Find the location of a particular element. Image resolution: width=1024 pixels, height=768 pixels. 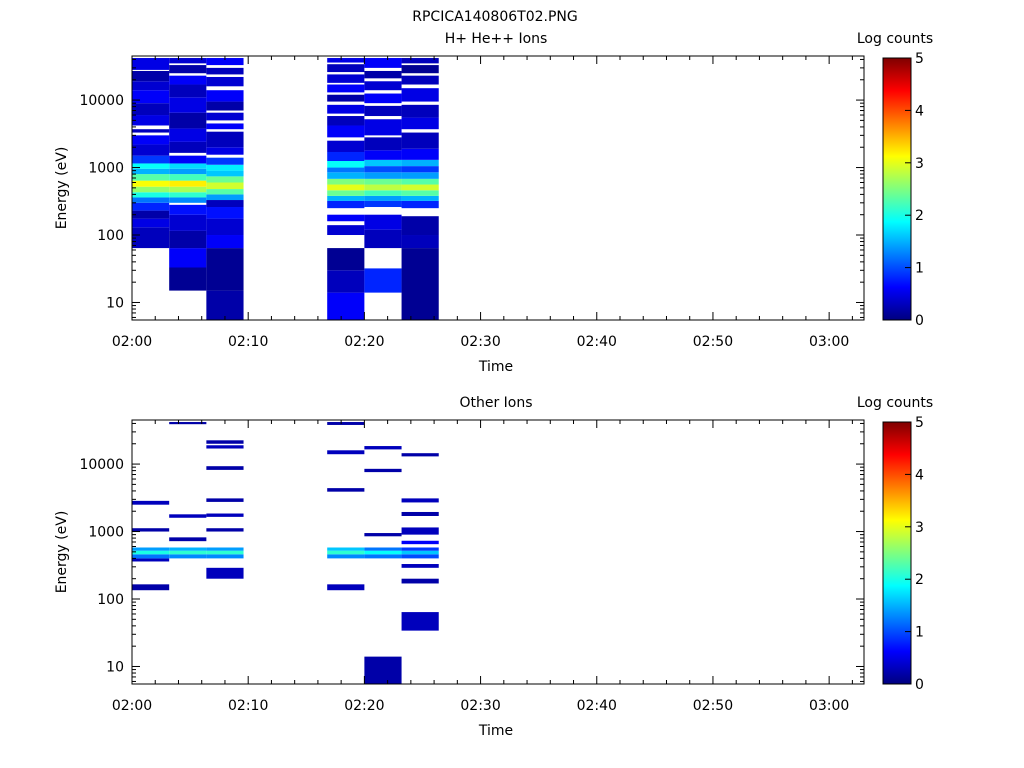

x-tick-label: 02:50 is located at coordinates (713, 342).